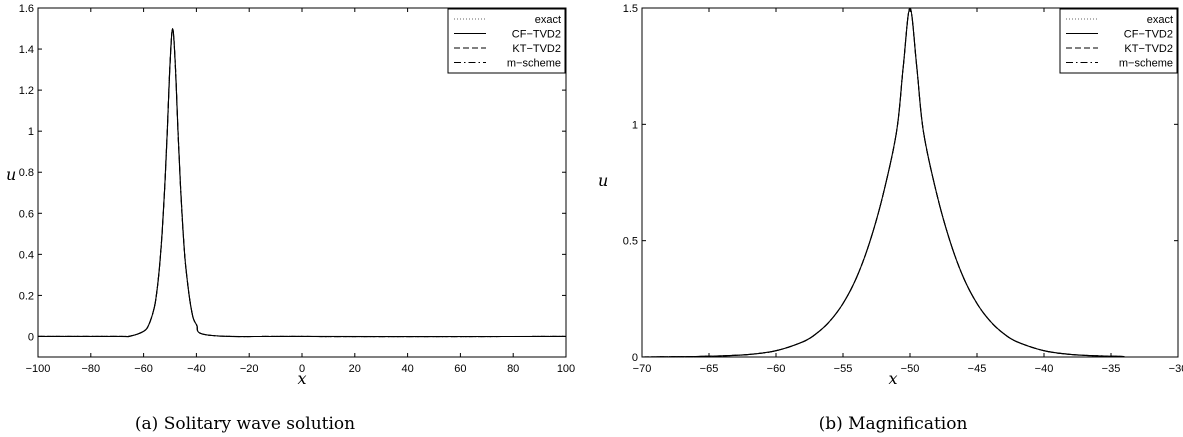 The height and width of the screenshot is (437, 1183). Describe the element at coordinates (26, 255) in the screenshot. I see `panel-a-ytick-label: 0.4` at that location.